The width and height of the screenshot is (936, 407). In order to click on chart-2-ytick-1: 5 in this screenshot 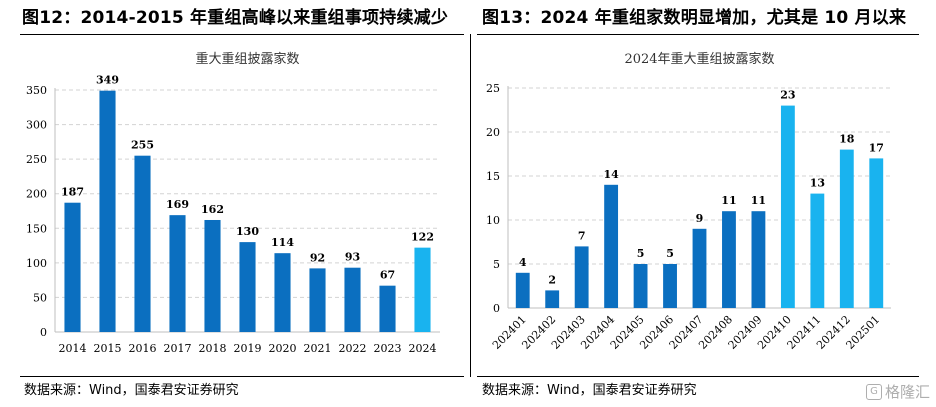, I will do `click(496, 264)`.